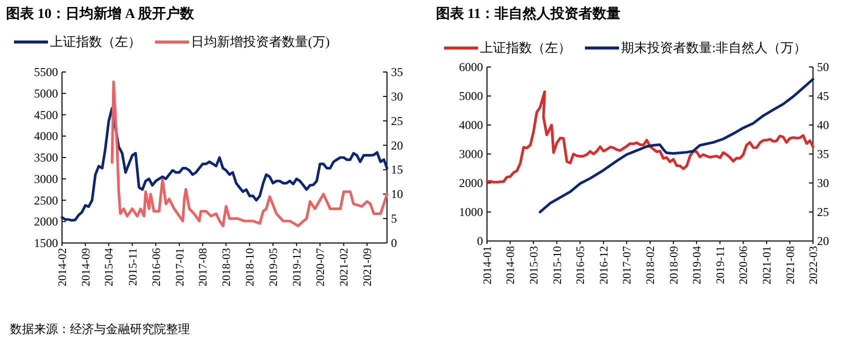 Image resolution: width=866 pixels, height=341 pixels. Describe the element at coordinates (698, 265) in the screenshot. I see `x-tick-label: 2019-04` at that location.